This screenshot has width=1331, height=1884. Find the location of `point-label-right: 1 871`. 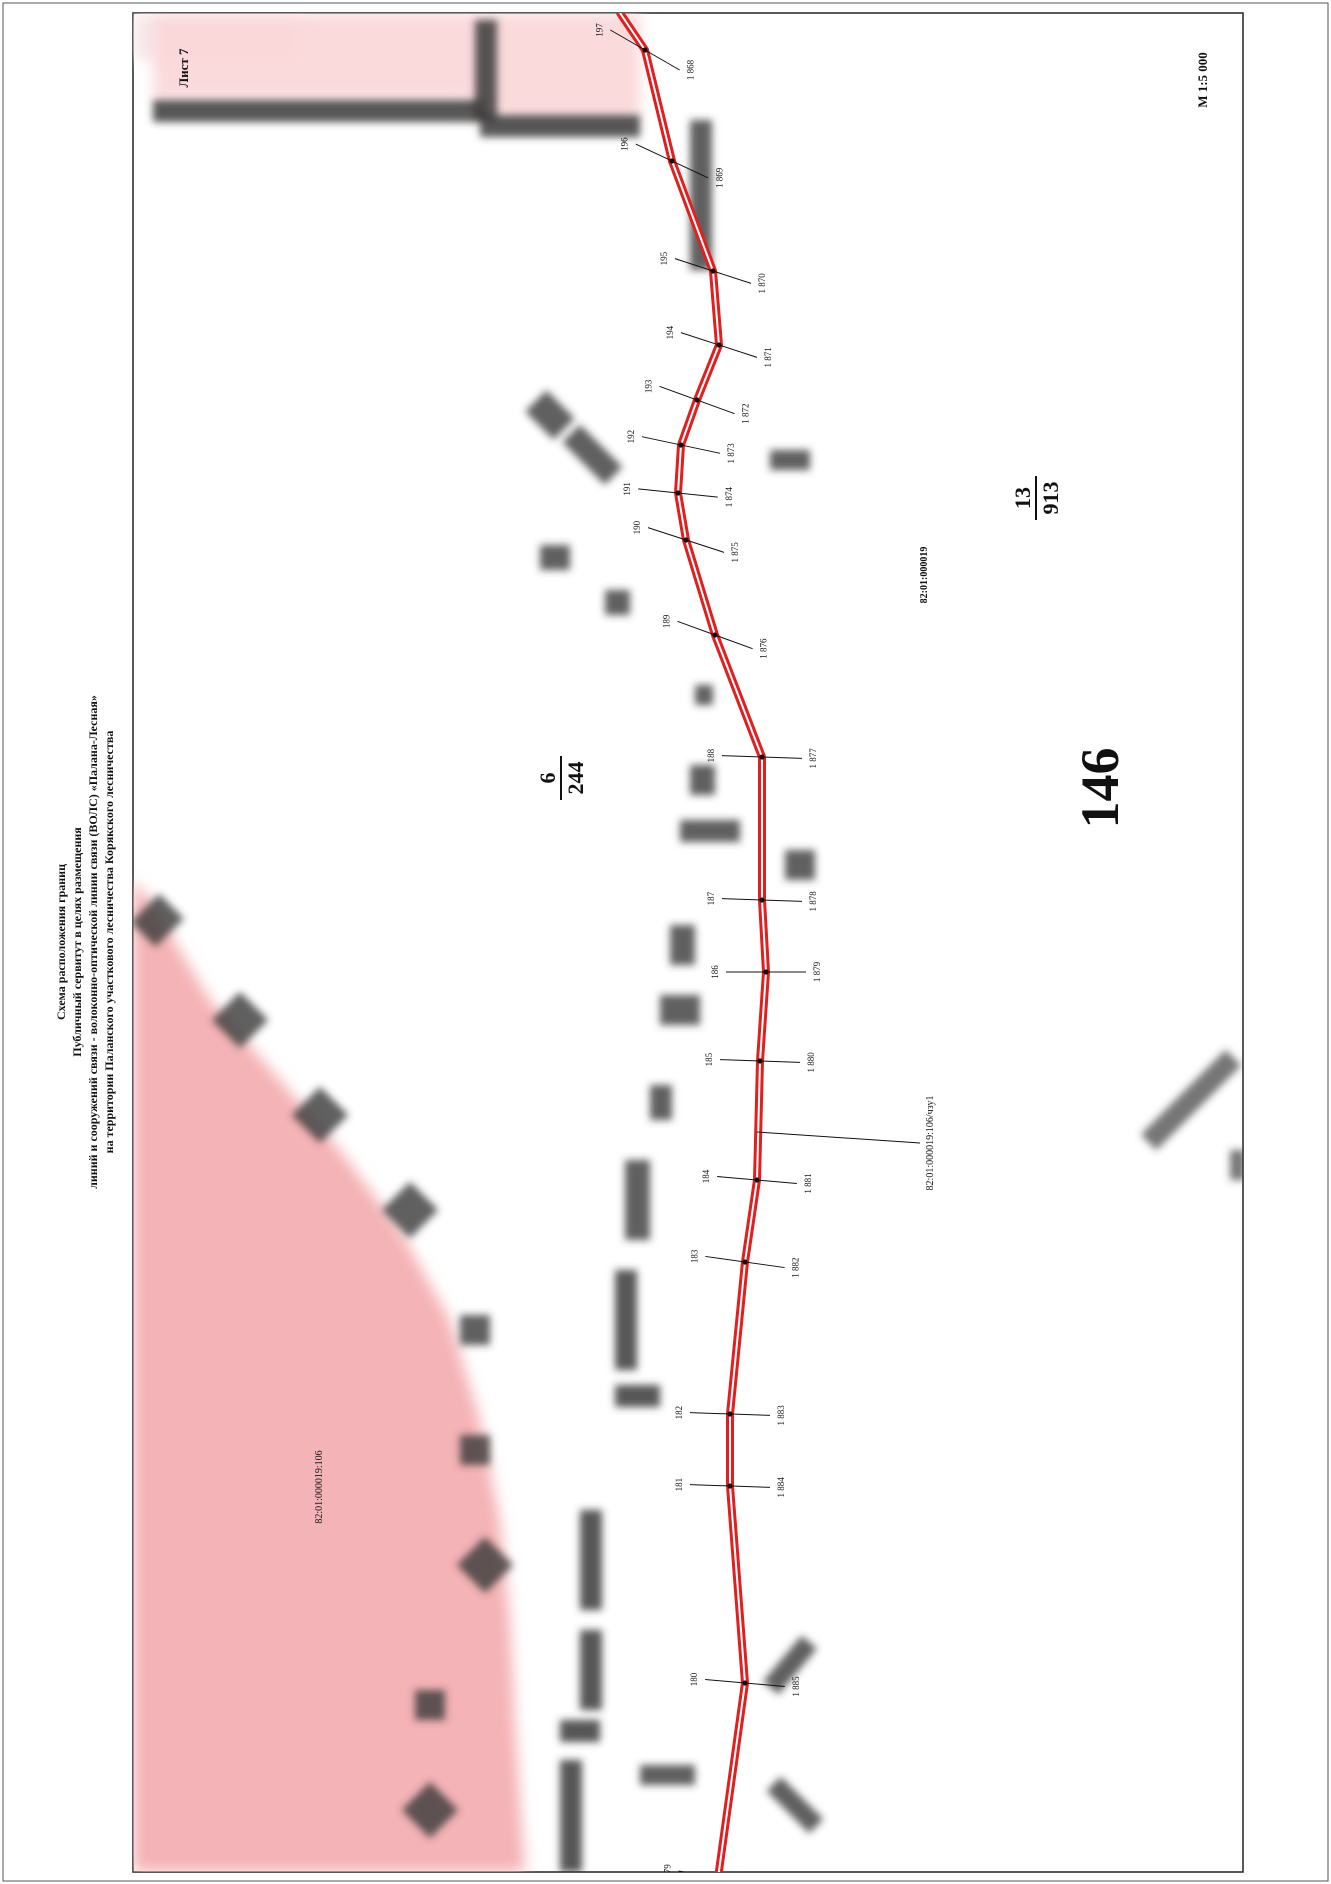

point-label-right: 1 871 is located at coordinates (768, 357).